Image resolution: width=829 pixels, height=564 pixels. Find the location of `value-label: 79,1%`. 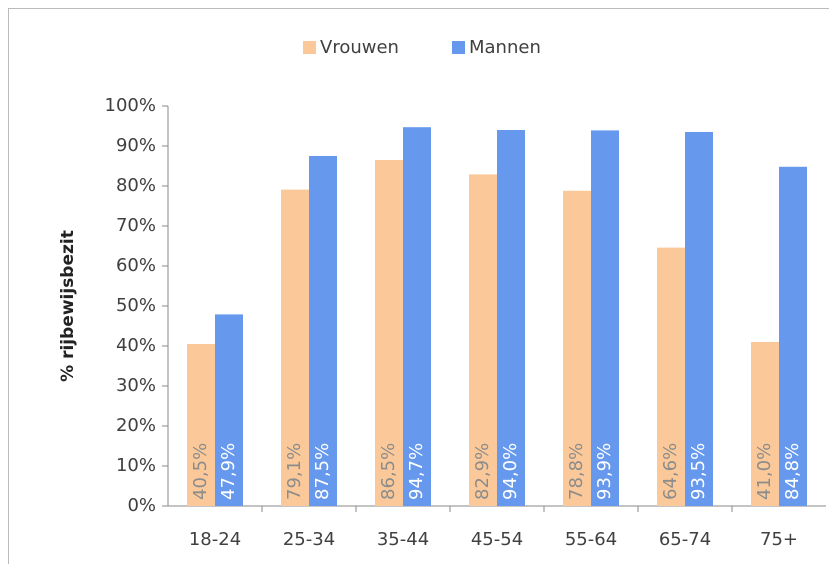

value-label: 79,1% is located at coordinates (294, 471).